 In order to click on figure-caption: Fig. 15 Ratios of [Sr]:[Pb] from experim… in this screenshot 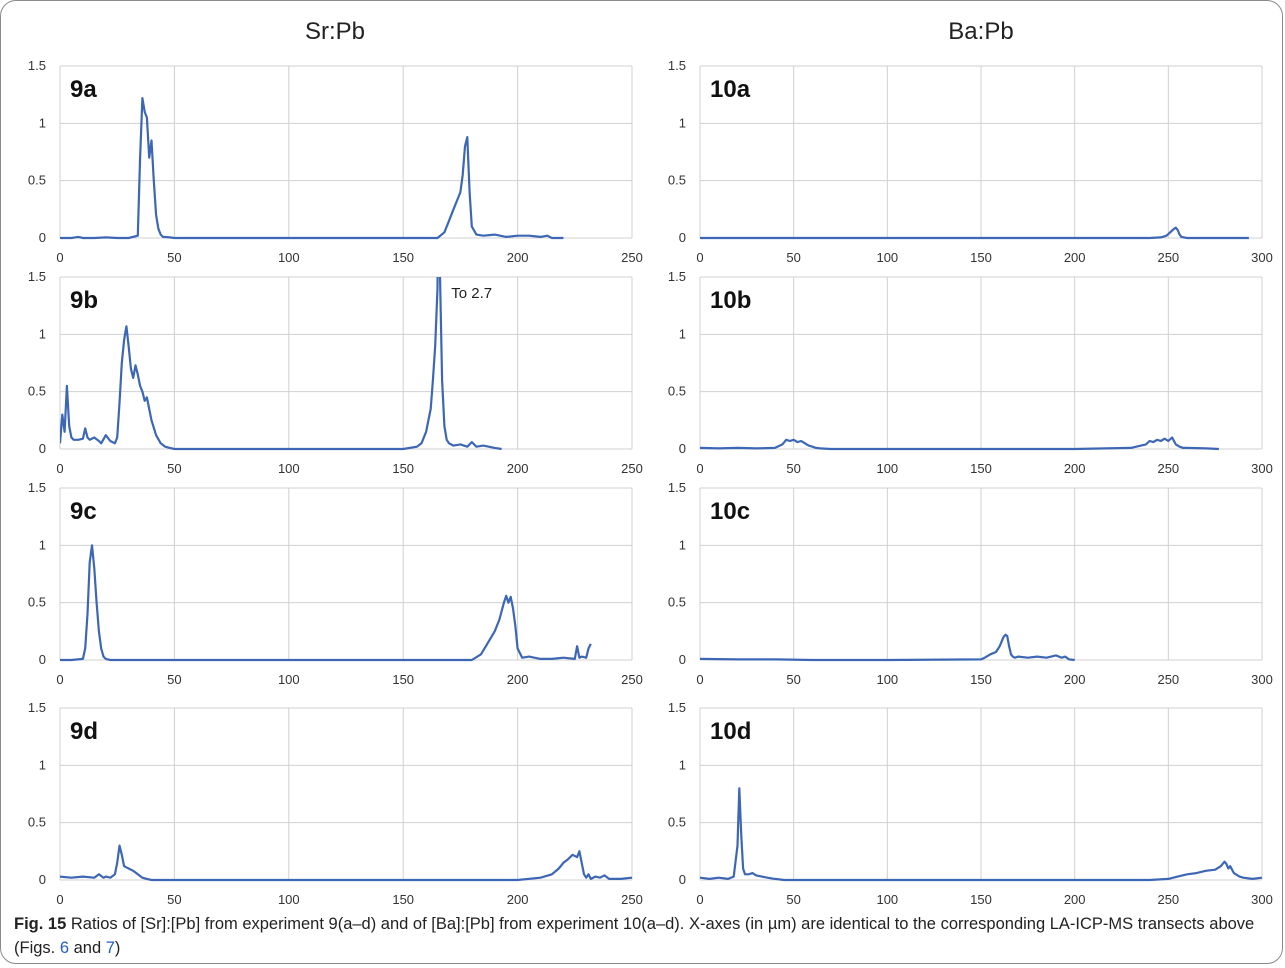, I will do `click(639, 936)`.